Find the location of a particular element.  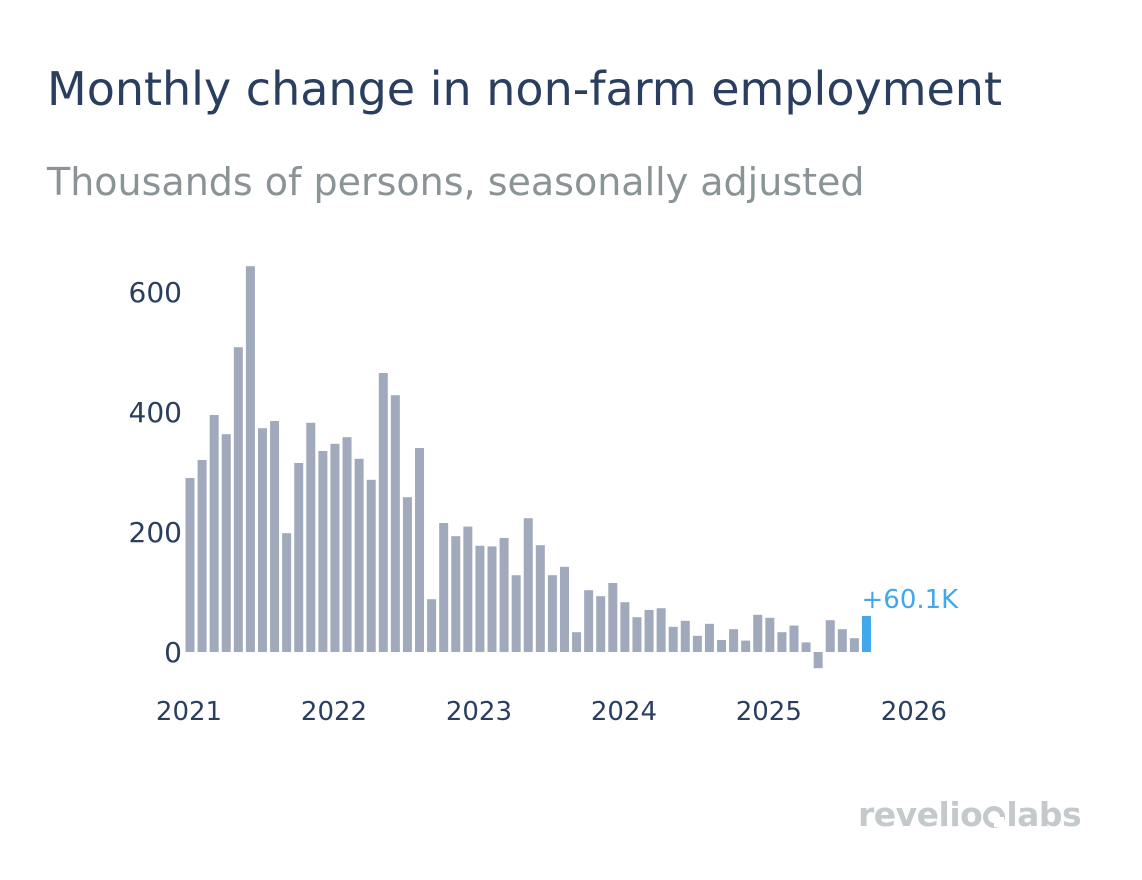

x-tick-label: 2024 is located at coordinates (624, 712).